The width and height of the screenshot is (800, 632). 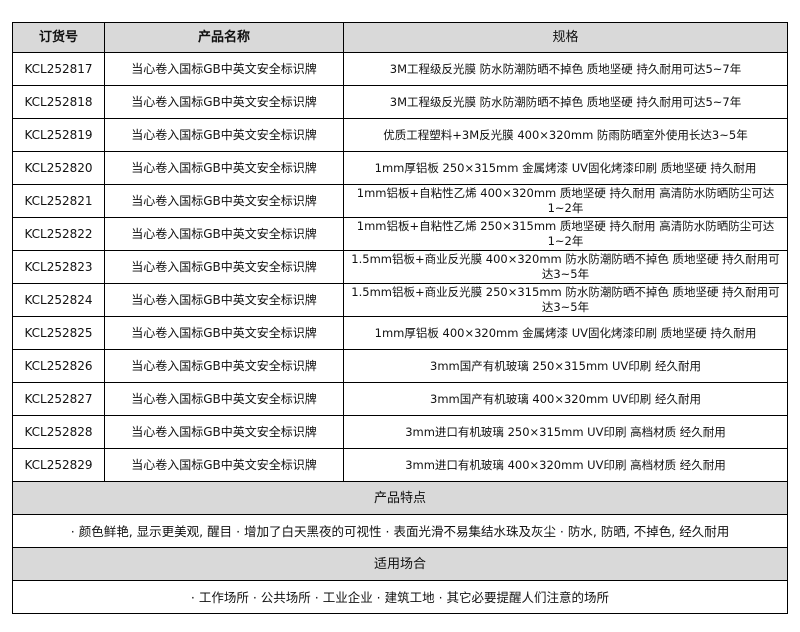 I want to click on order-no-cell: KCL252829, so click(x=58, y=465).